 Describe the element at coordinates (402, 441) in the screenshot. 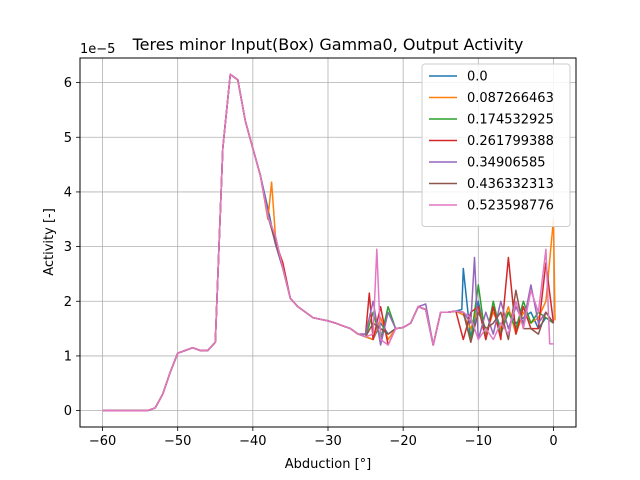

I see `x-tick-label: −20` at that location.